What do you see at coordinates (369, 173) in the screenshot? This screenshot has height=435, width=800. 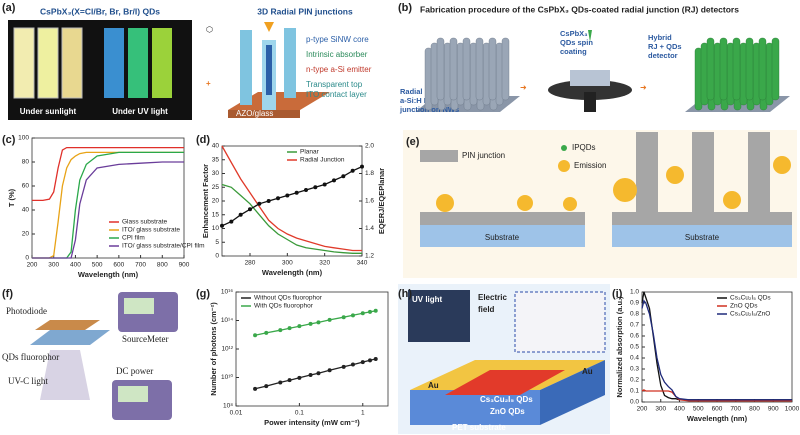 I see `y2-tick-label: 1.8` at bounding box center [369, 173].